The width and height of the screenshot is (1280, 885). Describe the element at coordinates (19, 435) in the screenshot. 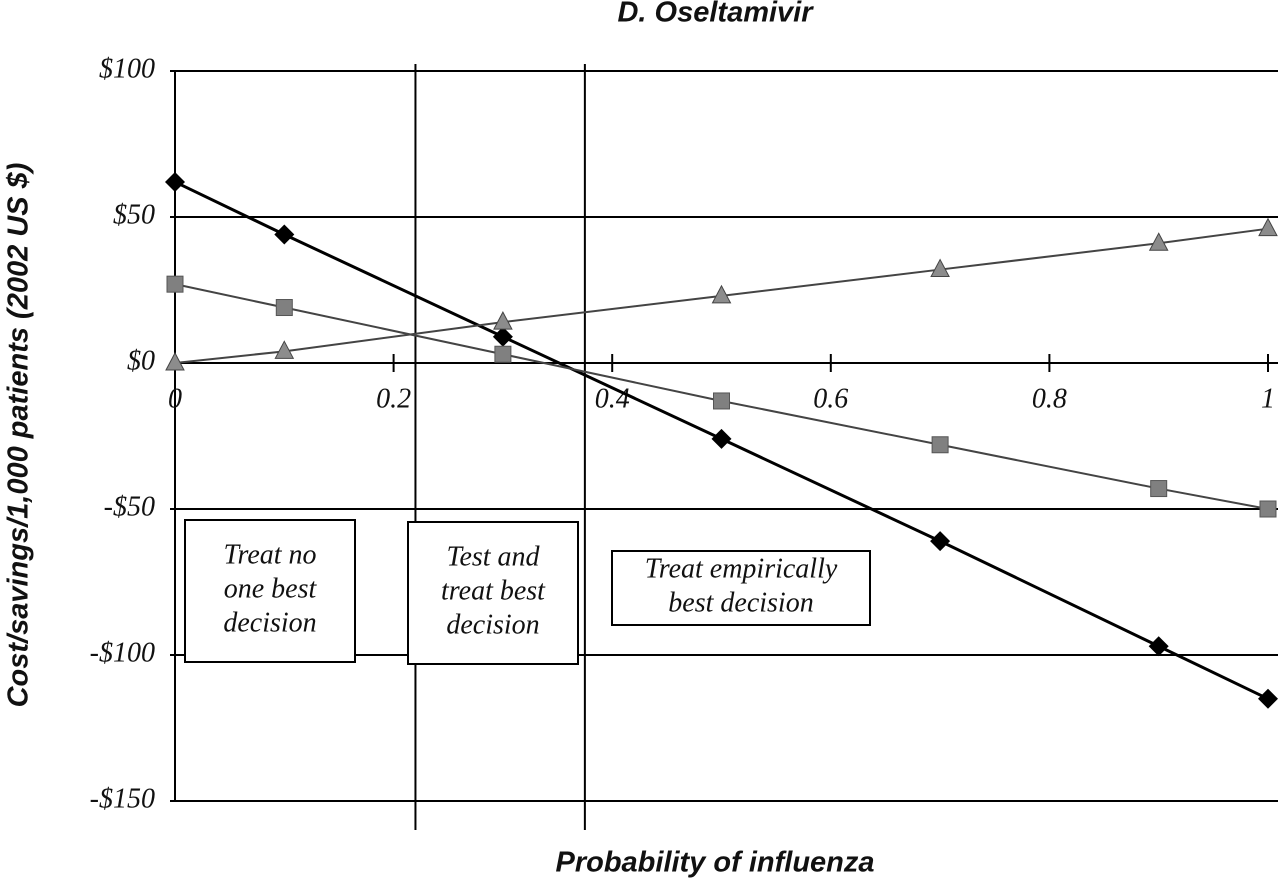

I see `y-axis-label: Cost/savings/1,000 patients (2002 US $)` at that location.